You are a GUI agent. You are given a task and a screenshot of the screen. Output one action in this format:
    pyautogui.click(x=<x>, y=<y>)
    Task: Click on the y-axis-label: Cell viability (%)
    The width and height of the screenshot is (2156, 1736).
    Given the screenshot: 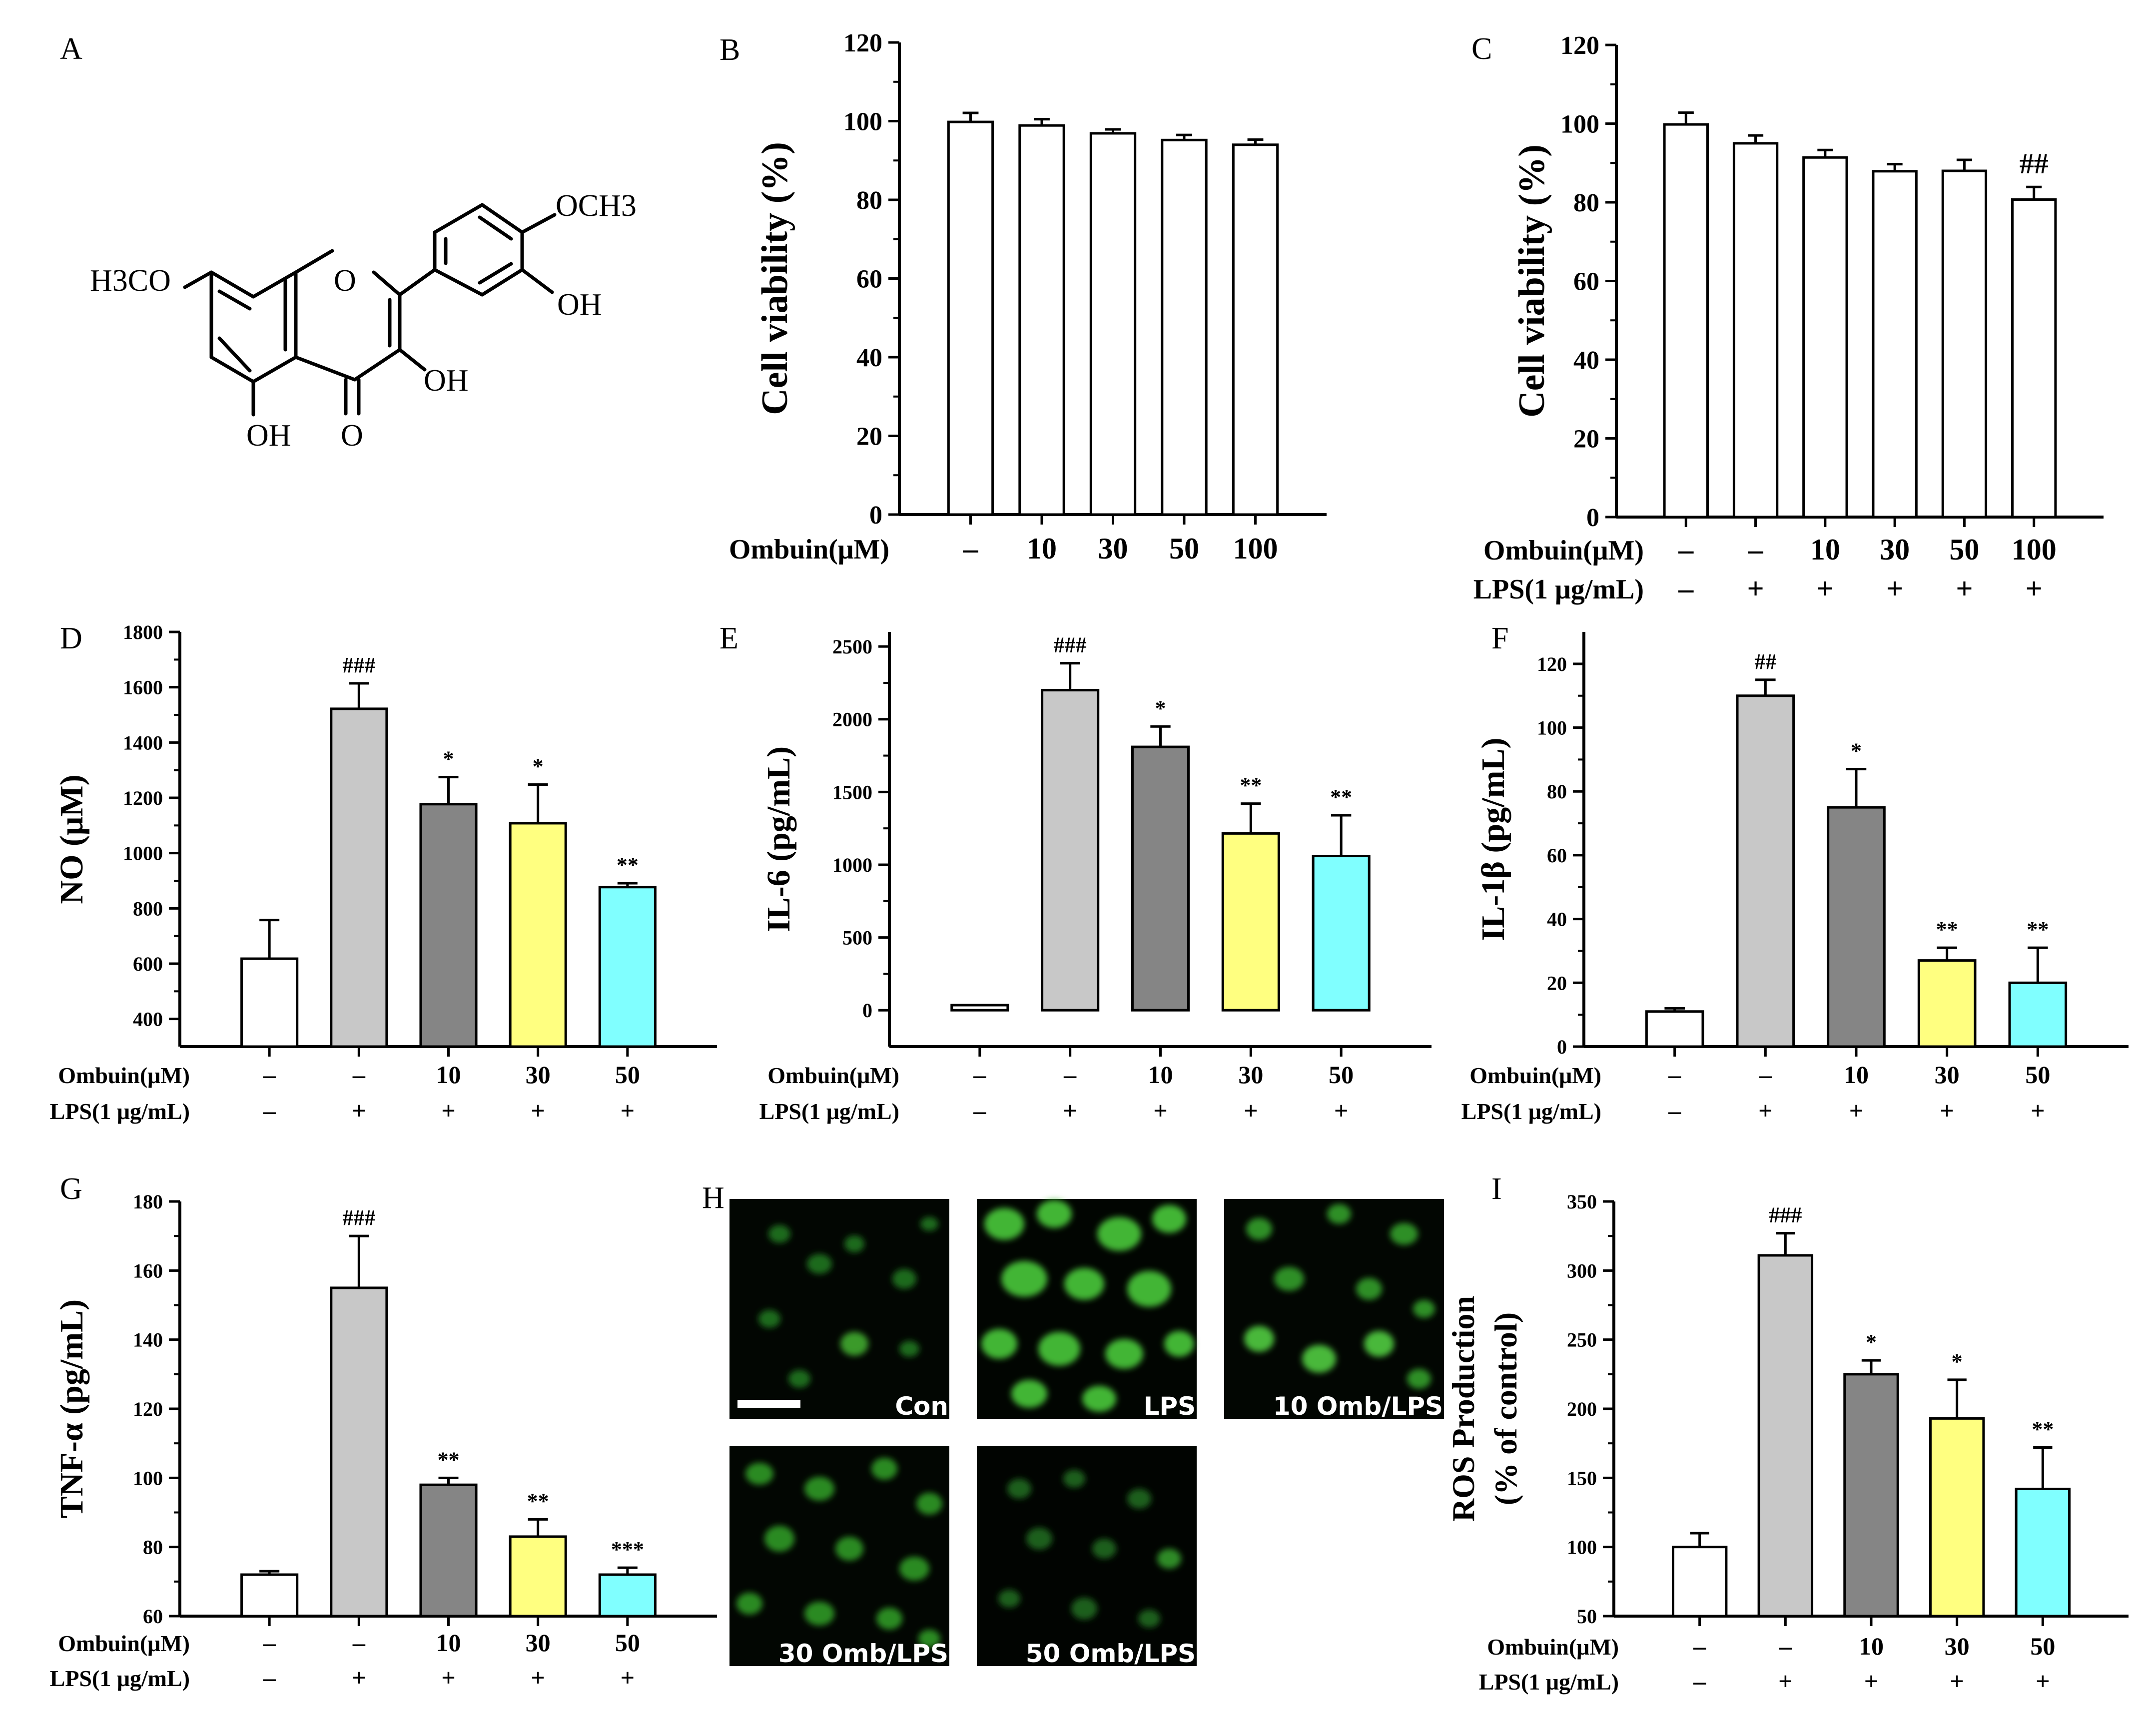 What is the action you would take?
    pyautogui.click(x=1531, y=281)
    